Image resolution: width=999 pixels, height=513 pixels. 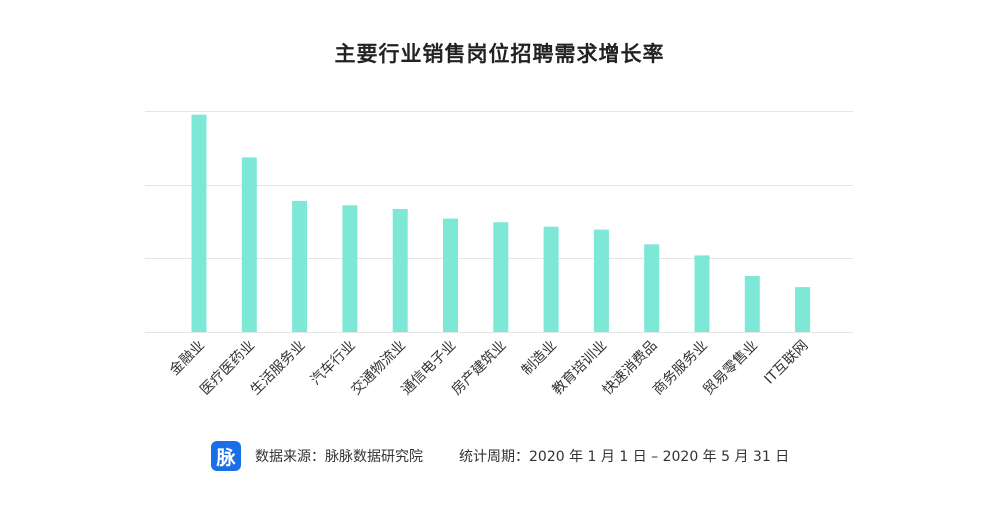 I want to click on category-label: 房产建筑业, so click(x=479, y=368).